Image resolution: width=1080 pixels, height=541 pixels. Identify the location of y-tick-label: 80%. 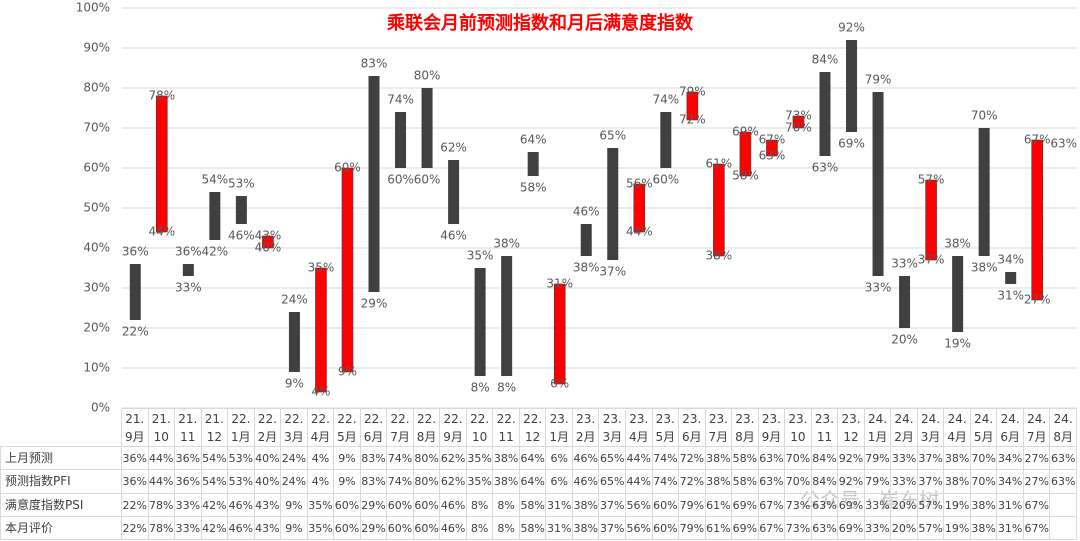
(96, 88).